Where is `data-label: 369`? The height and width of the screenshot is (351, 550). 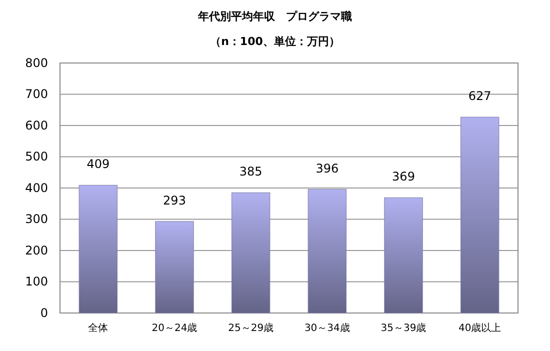 data-label: 369 is located at coordinates (403, 177).